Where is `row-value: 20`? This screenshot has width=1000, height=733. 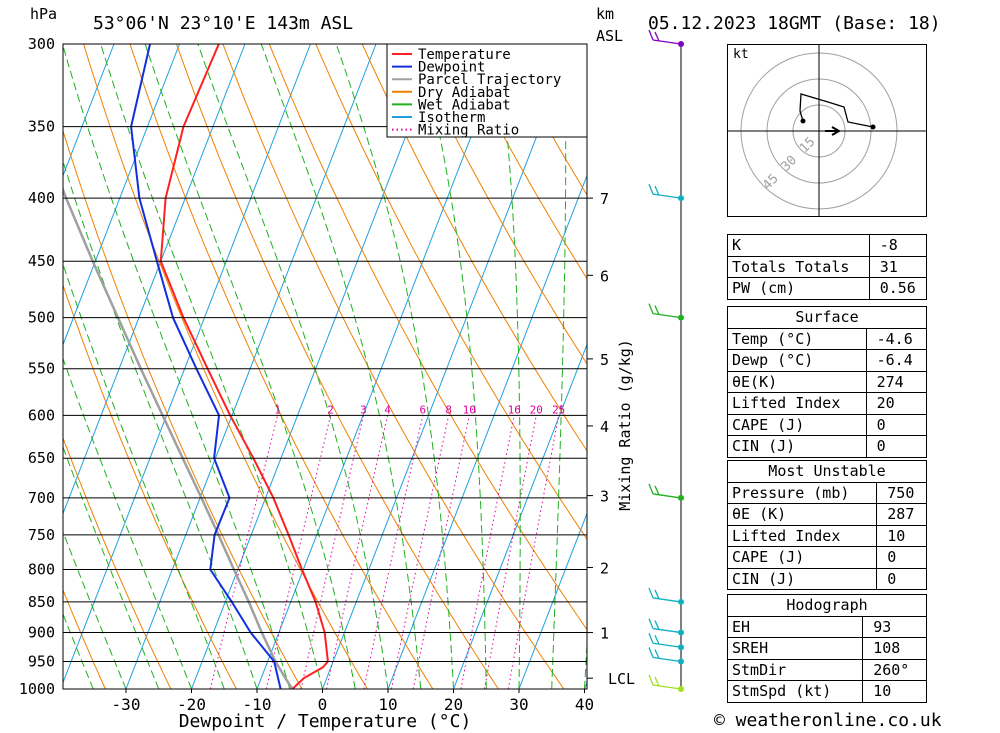 row-value: 20 is located at coordinates (896, 403).